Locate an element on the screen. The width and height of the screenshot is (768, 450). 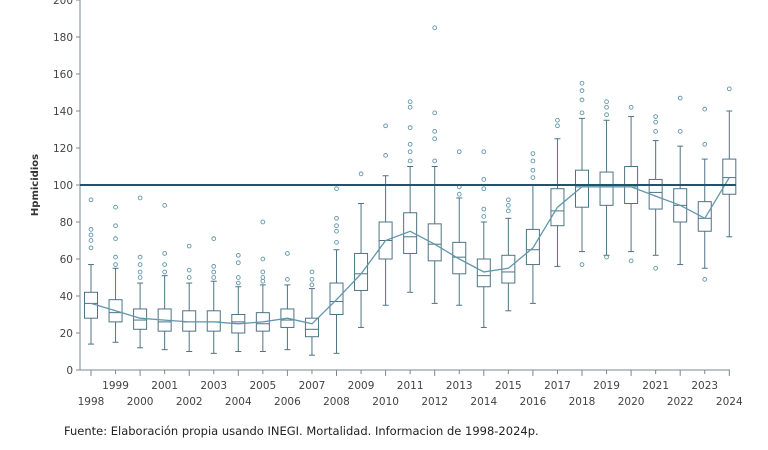
box-2008 is located at coordinates (336, 270).